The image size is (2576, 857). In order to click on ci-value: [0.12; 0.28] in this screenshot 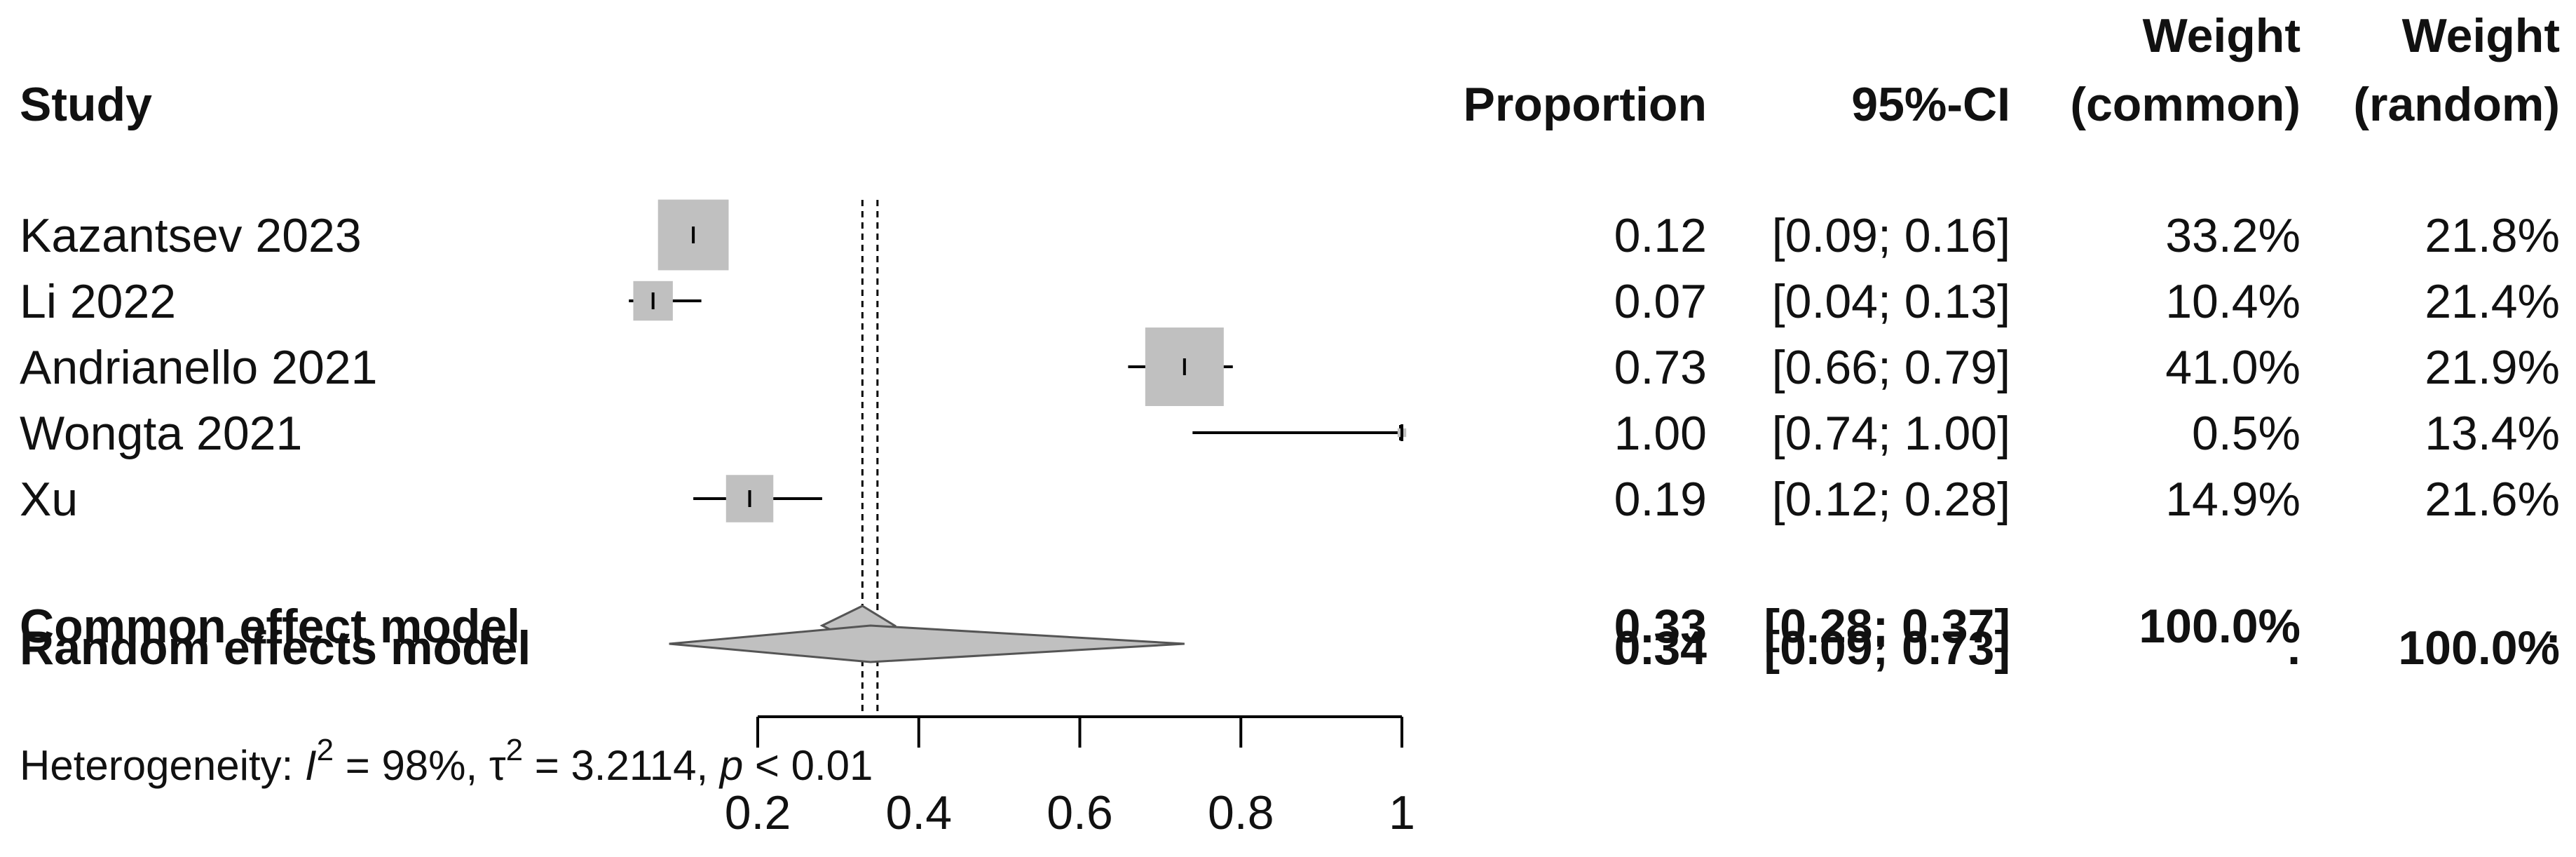, I will do `click(1891, 499)`.